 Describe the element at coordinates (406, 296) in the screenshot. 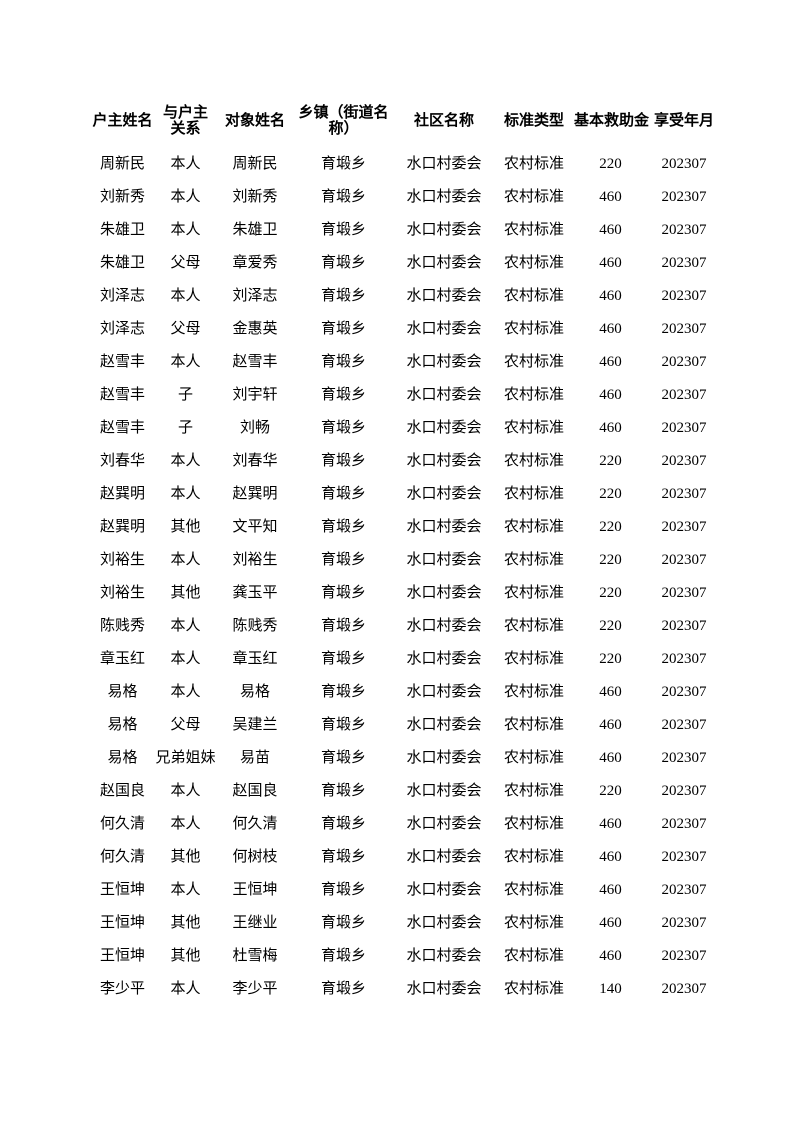

I see `table-row: 刘泽志 本人 刘泽志 育塅乡 水口村委会 农村标准 460 202307` at that location.